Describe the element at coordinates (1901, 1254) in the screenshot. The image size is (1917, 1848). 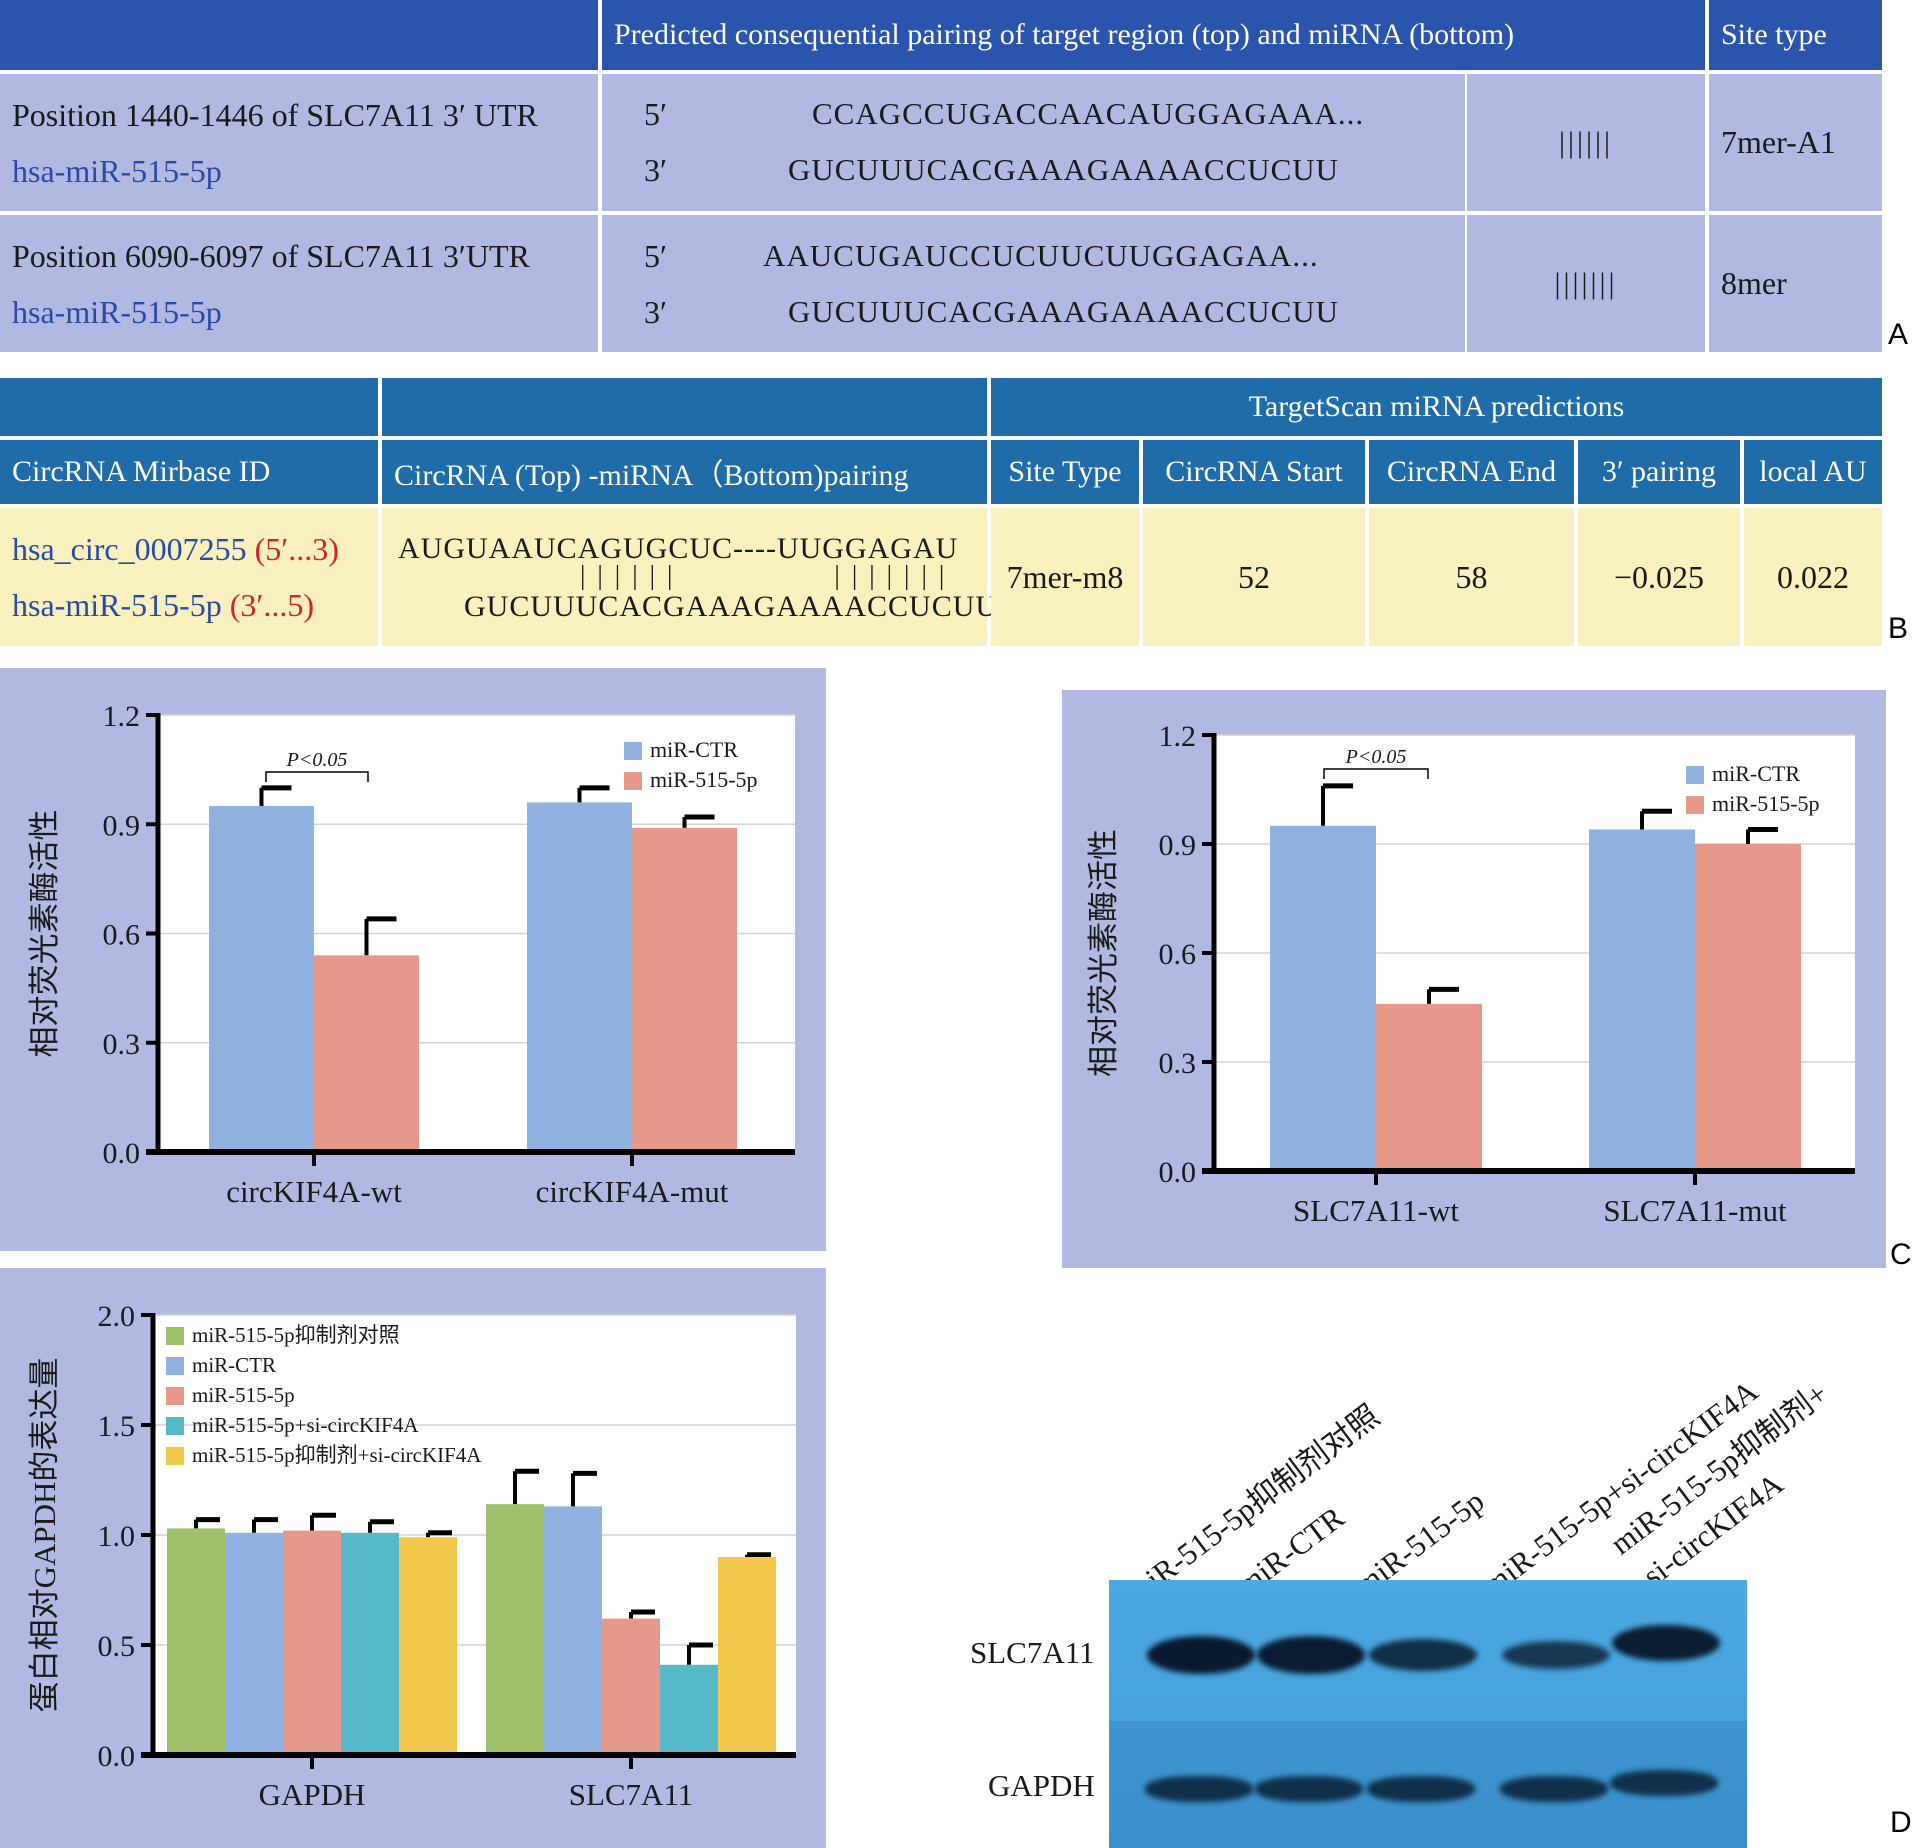
I see `panel-label-c: C` at that location.